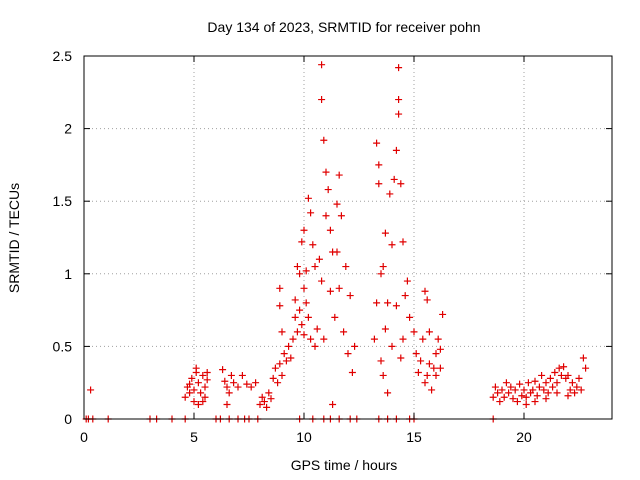  What do you see at coordinates (68, 419) in the screenshot?
I see `y-tick-label: 0` at bounding box center [68, 419].